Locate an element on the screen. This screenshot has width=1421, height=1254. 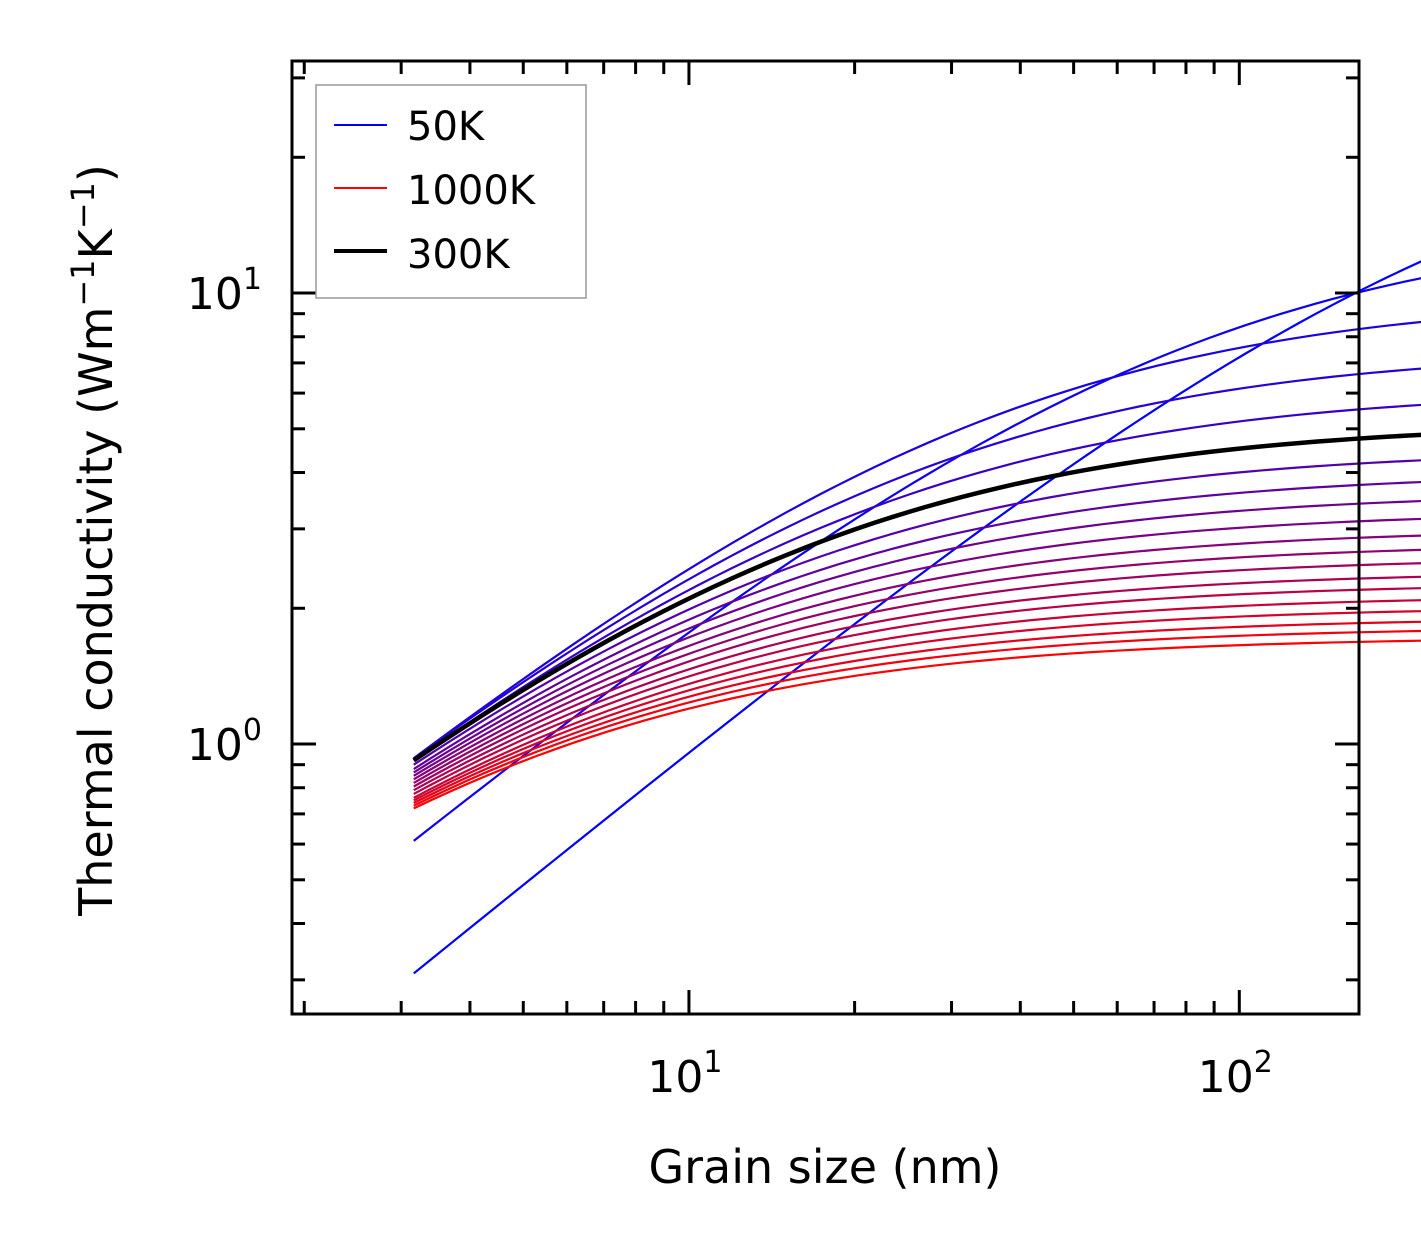
y-tick-label: 10⁰ is located at coordinates (224, 742).